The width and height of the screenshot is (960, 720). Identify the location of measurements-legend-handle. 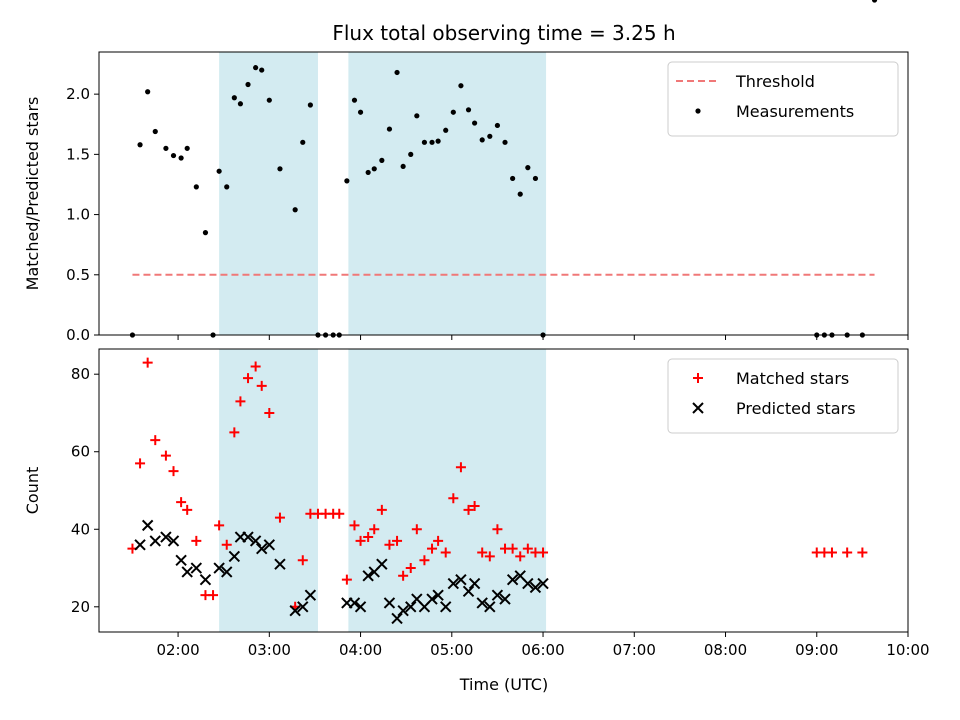
(698, 111).